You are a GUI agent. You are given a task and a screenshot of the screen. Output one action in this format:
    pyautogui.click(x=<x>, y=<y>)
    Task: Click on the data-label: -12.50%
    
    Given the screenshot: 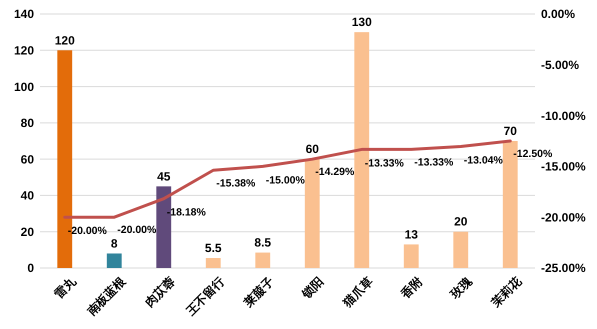 What is the action you would take?
    pyautogui.click(x=533, y=154)
    